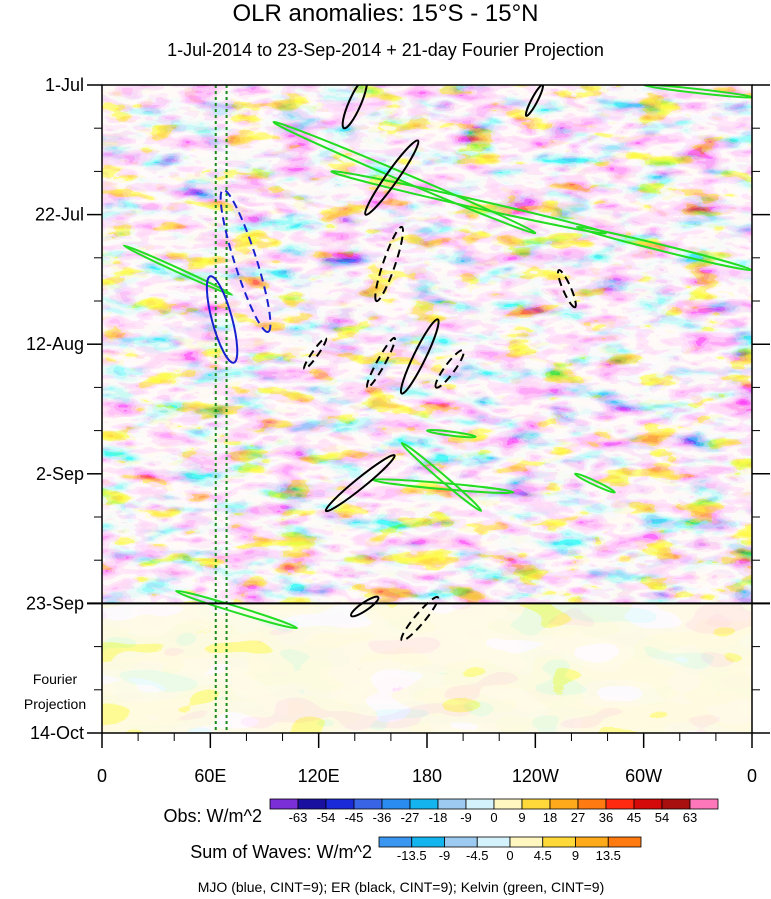 This screenshot has height=899, width=771. Describe the element at coordinates (281, 852) in the screenshot. I see `waves-legend-label: Sum of Waves: W/m^2` at that location.